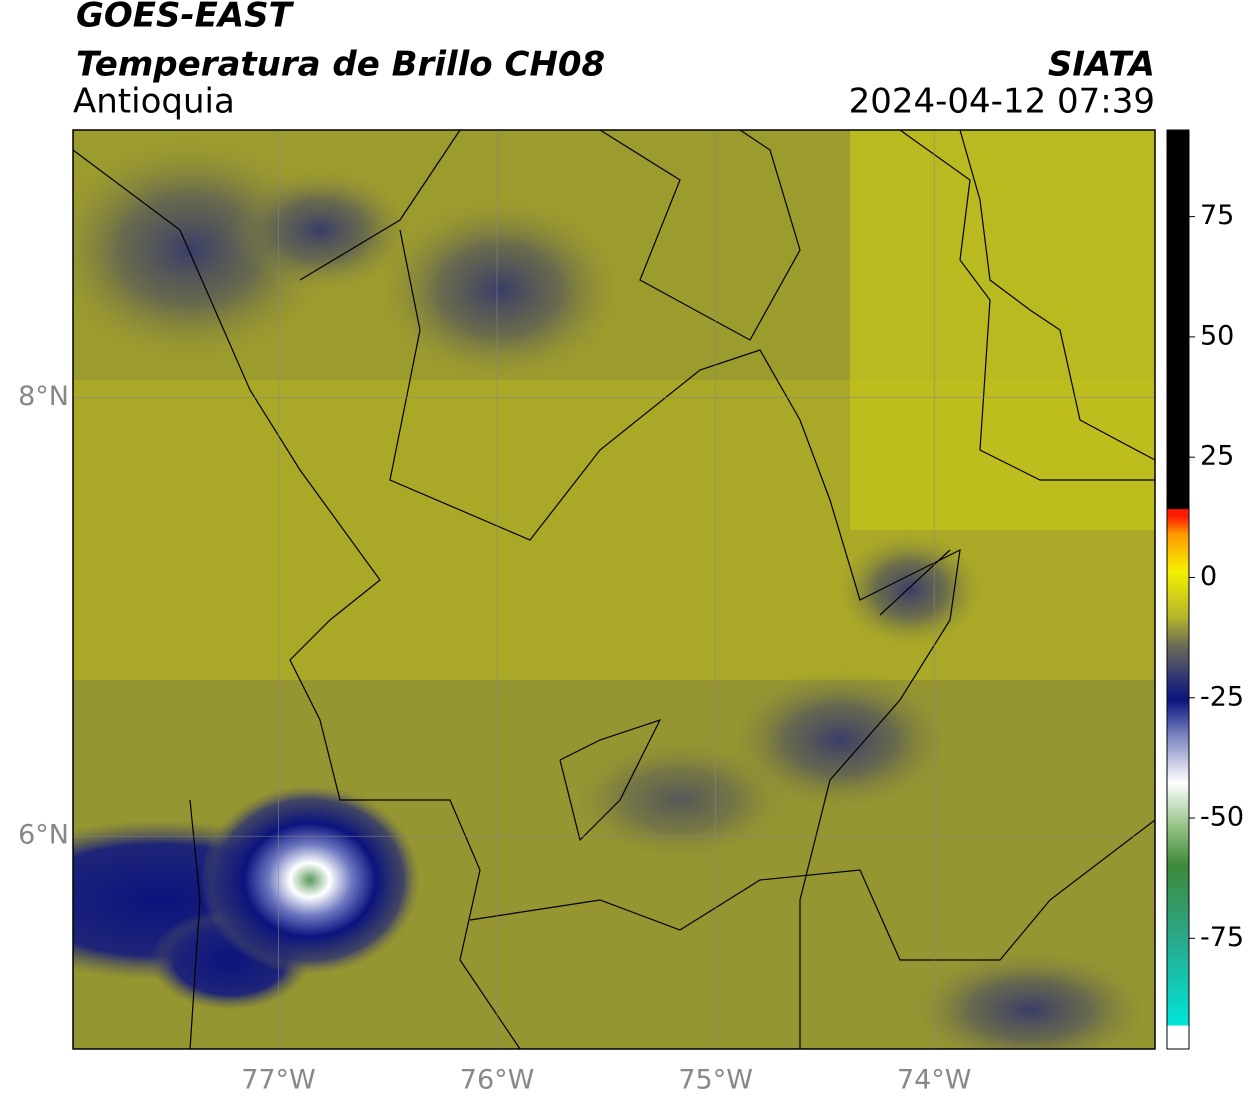 The image size is (1252, 1099). I want to click on datetime-label: 2024-04-12 07:39, so click(1002, 102).